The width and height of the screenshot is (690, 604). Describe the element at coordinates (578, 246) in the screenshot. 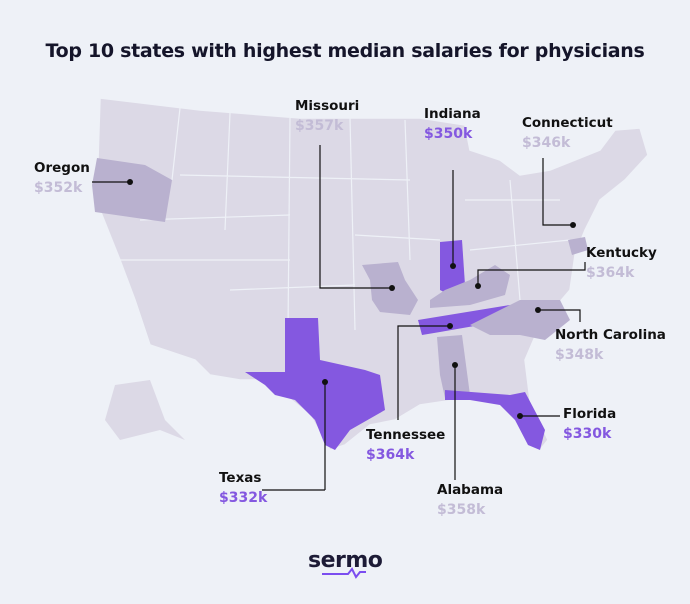

I see `state-connecticut` at that location.